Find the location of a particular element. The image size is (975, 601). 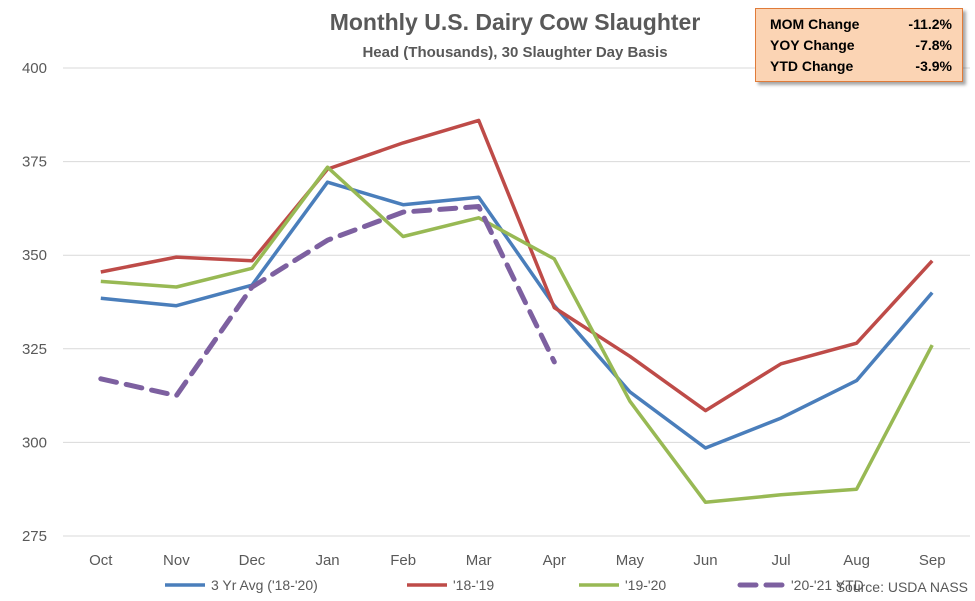

stats-label: YTD Change is located at coordinates (812, 66).